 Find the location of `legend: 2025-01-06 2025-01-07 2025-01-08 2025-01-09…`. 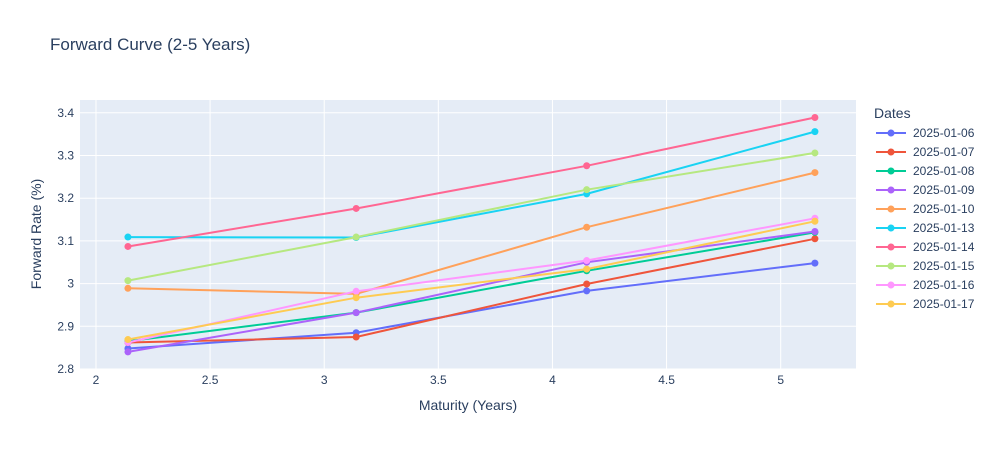

legend: 2025-01-06 2025-01-07 2025-01-08 2025-01-09… is located at coordinates (925, 218).